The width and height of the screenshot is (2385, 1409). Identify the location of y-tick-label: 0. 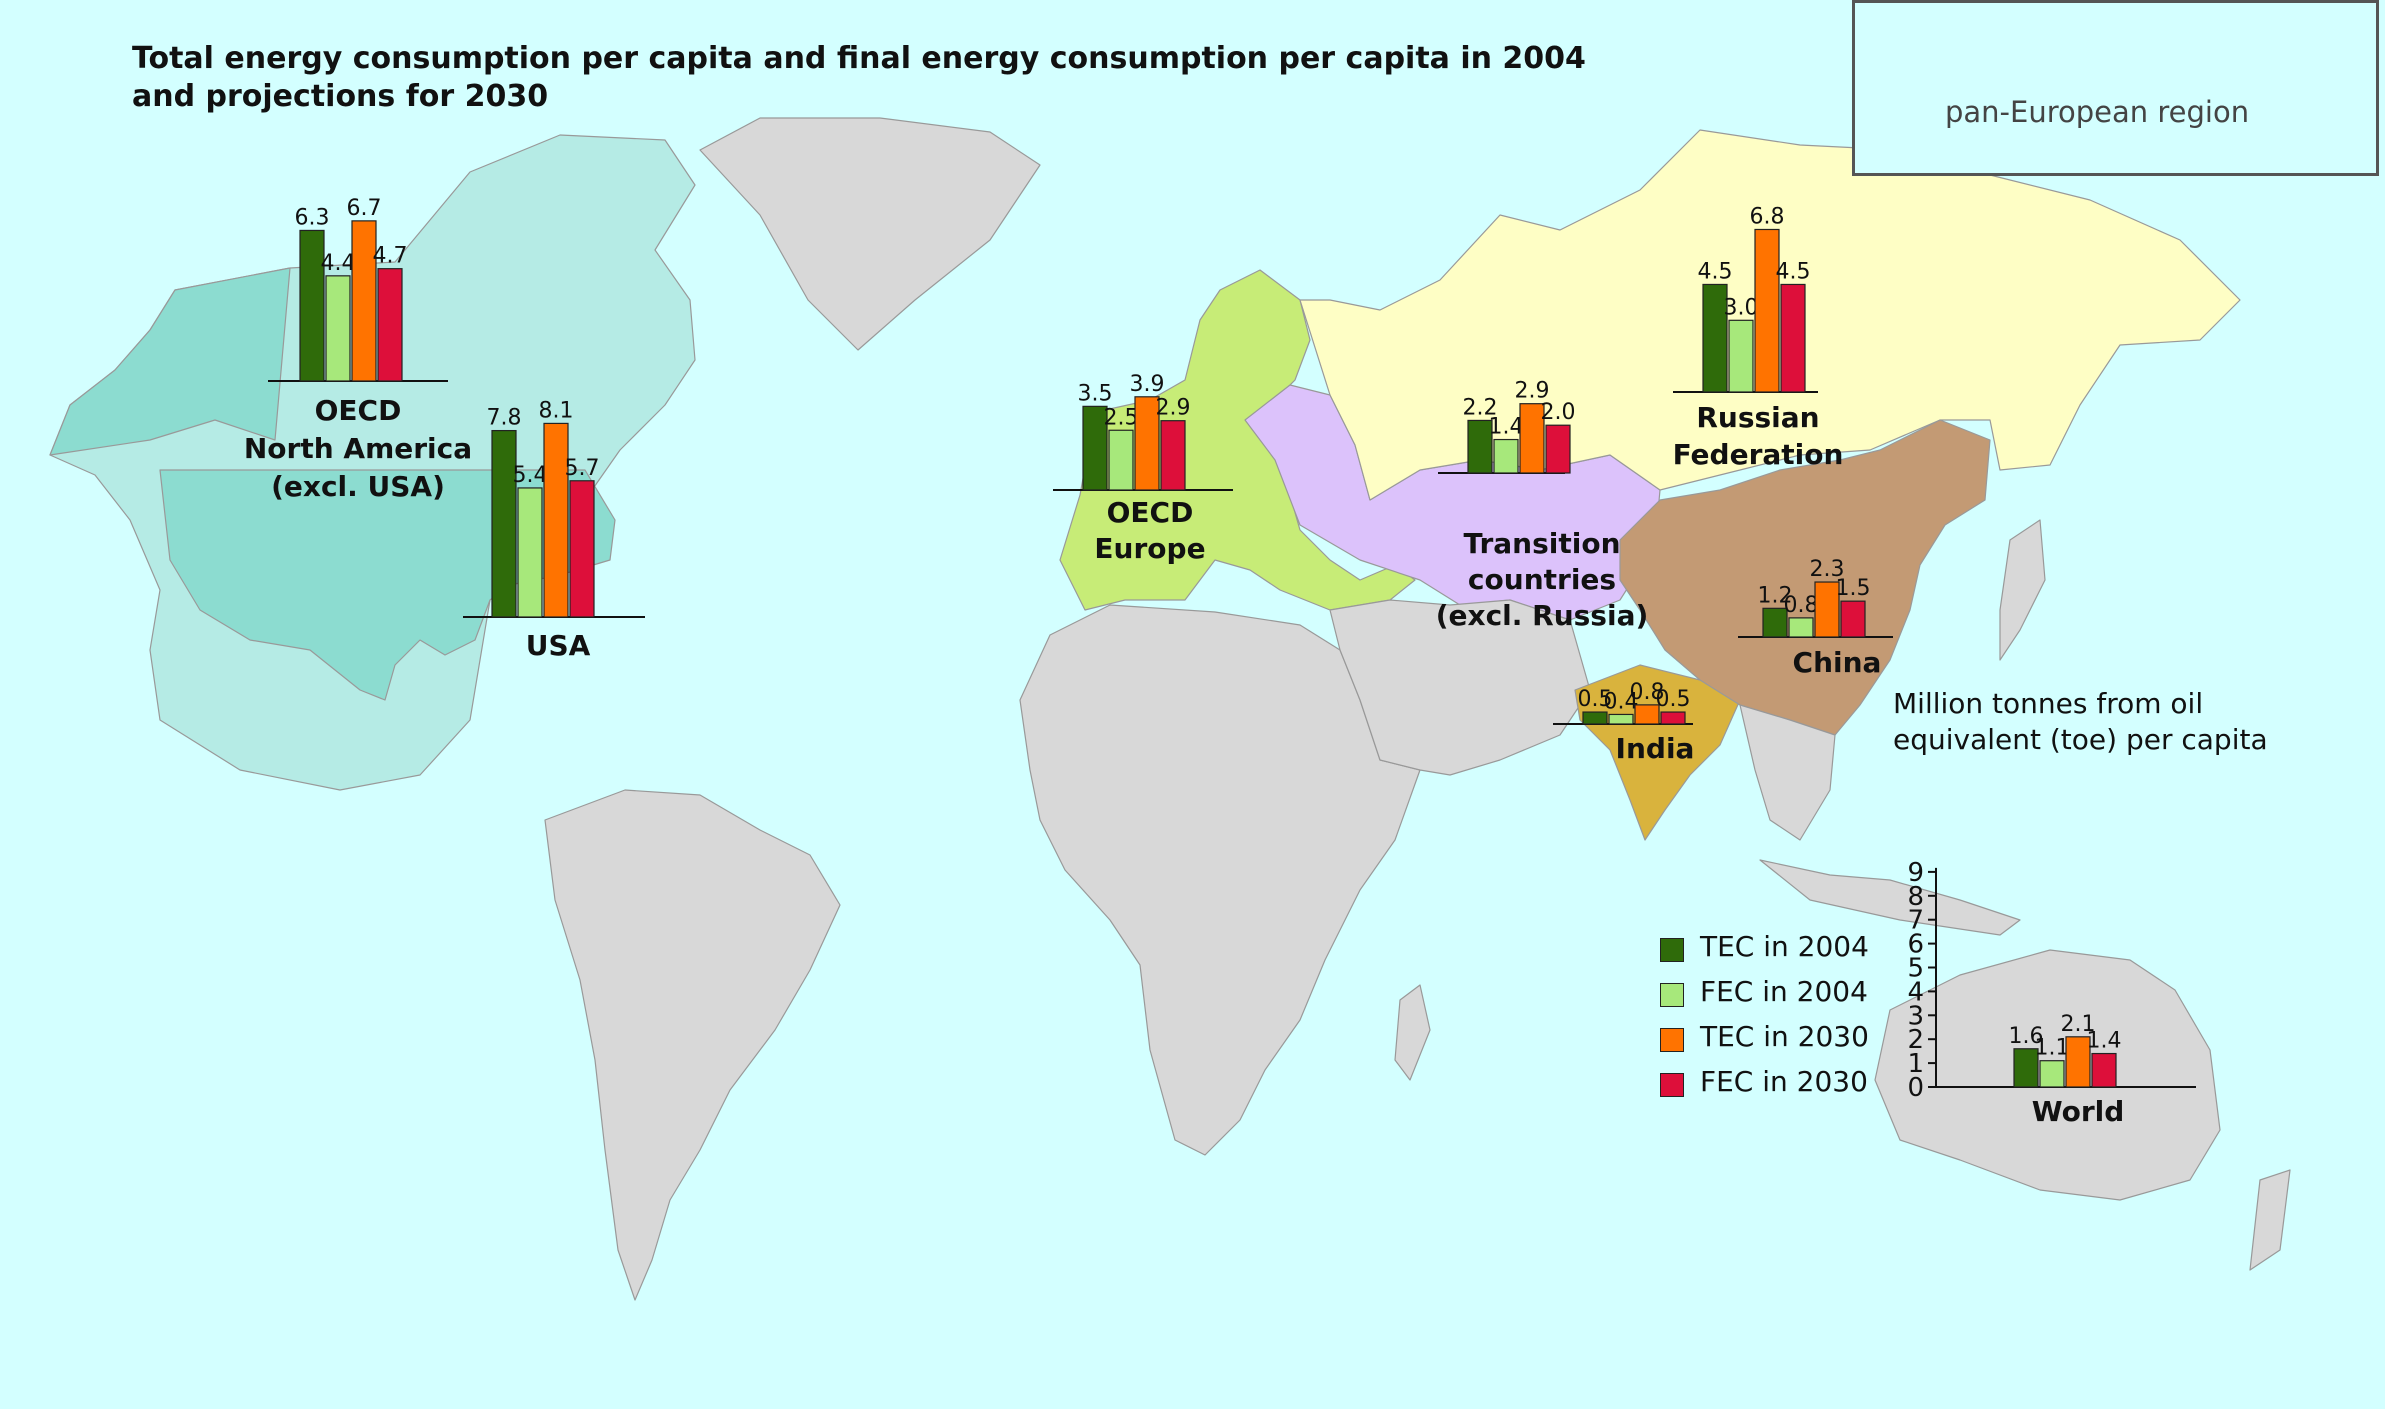
(1915, 1088).